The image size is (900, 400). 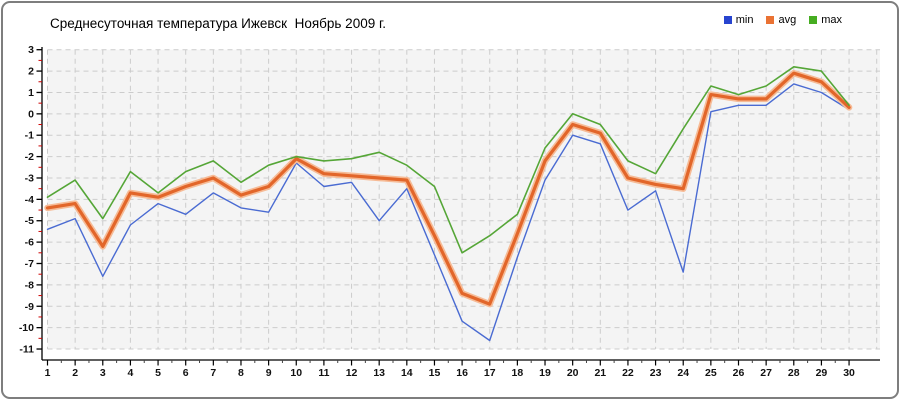 I want to click on legend-swatch-avg, so click(x=770, y=20).